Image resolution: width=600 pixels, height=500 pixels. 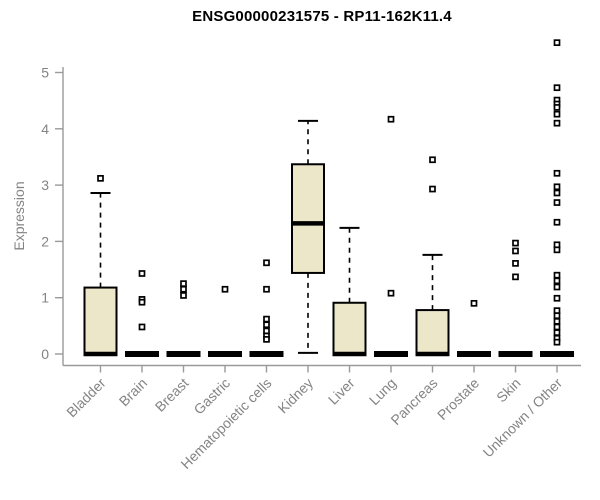 What do you see at coordinates (508, 390) in the screenshot?
I see `x-tick-label-skin: Skin` at bounding box center [508, 390].